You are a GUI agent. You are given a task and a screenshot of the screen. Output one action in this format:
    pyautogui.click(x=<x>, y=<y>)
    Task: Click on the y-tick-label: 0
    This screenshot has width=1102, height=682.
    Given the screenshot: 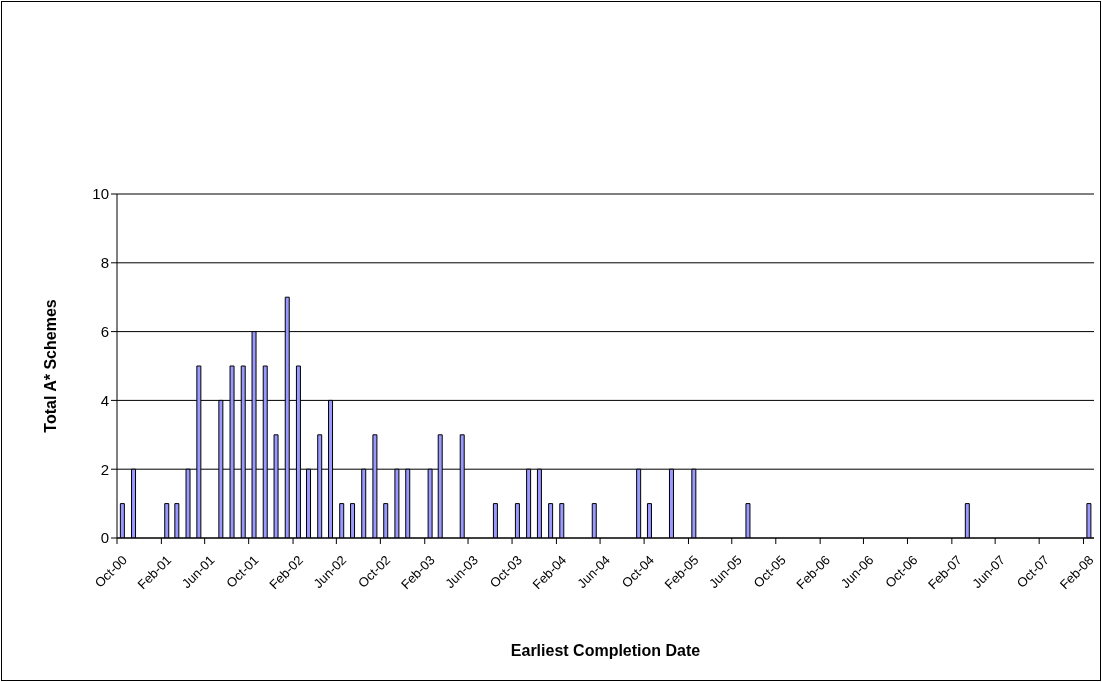 What is the action you would take?
    pyautogui.click(x=104, y=538)
    